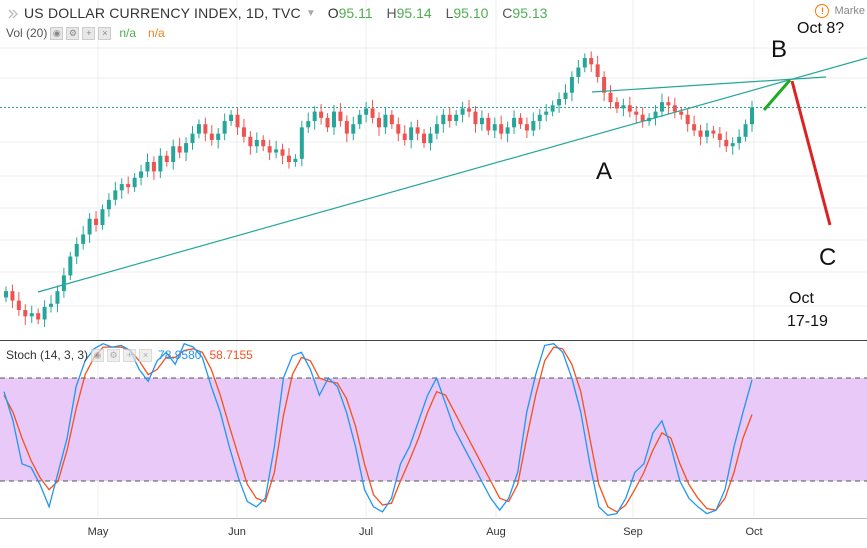  Describe the element at coordinates (13, 14) in the screenshot. I see `collapse-icon` at that location.